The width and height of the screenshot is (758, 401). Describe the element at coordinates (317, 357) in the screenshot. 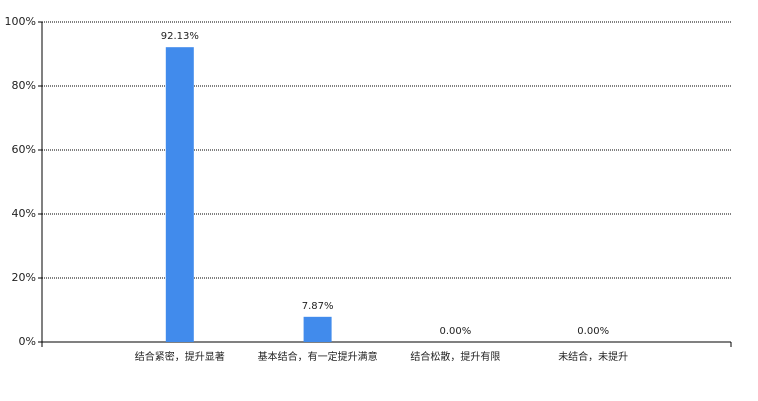

I see `x-tick-label: 基本结合，有一定提升满意` at that location.